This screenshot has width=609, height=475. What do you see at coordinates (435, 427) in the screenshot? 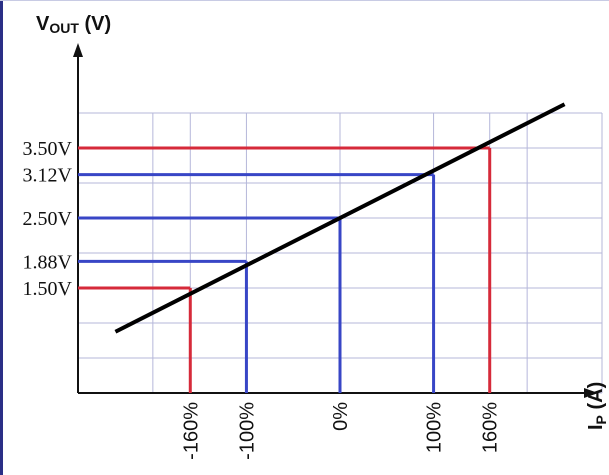
I see `x-tick-label-3: 100%` at bounding box center [435, 427].